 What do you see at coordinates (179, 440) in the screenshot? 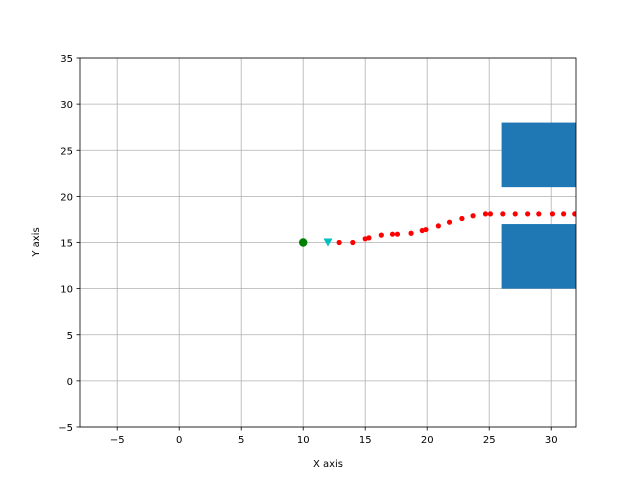
I see `x-tick-label: 0` at bounding box center [179, 440].